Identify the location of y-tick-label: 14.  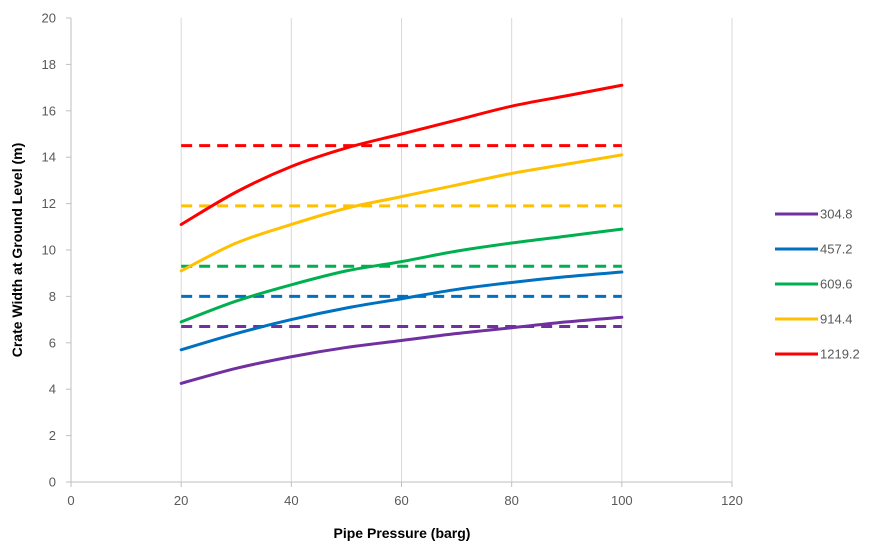
(49, 157).